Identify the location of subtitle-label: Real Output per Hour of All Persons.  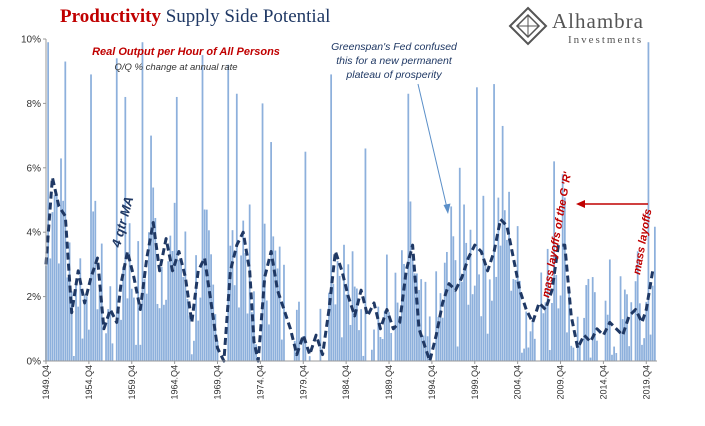
(186, 52).